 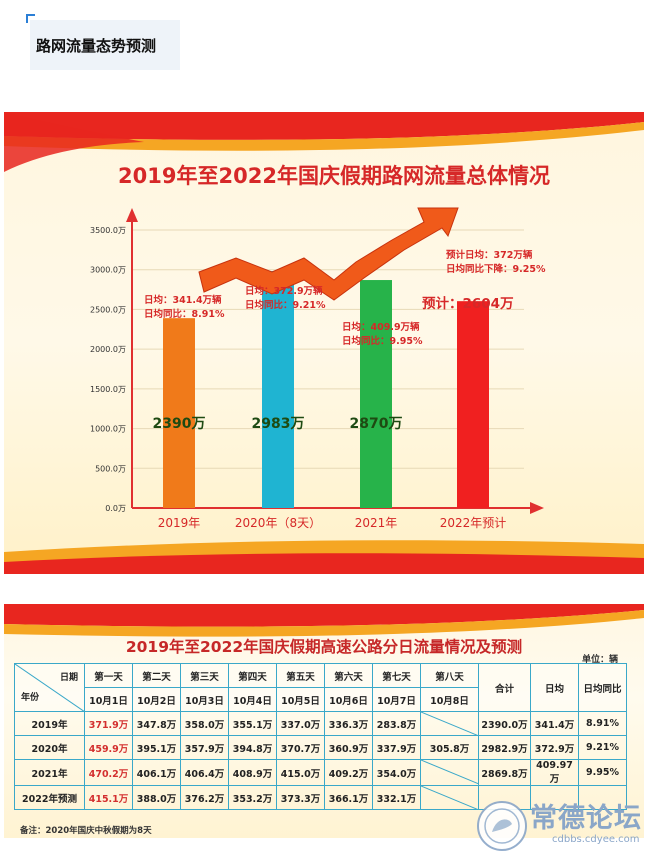 I want to click on header-date-4: 10月4日, so click(x=252, y=699).